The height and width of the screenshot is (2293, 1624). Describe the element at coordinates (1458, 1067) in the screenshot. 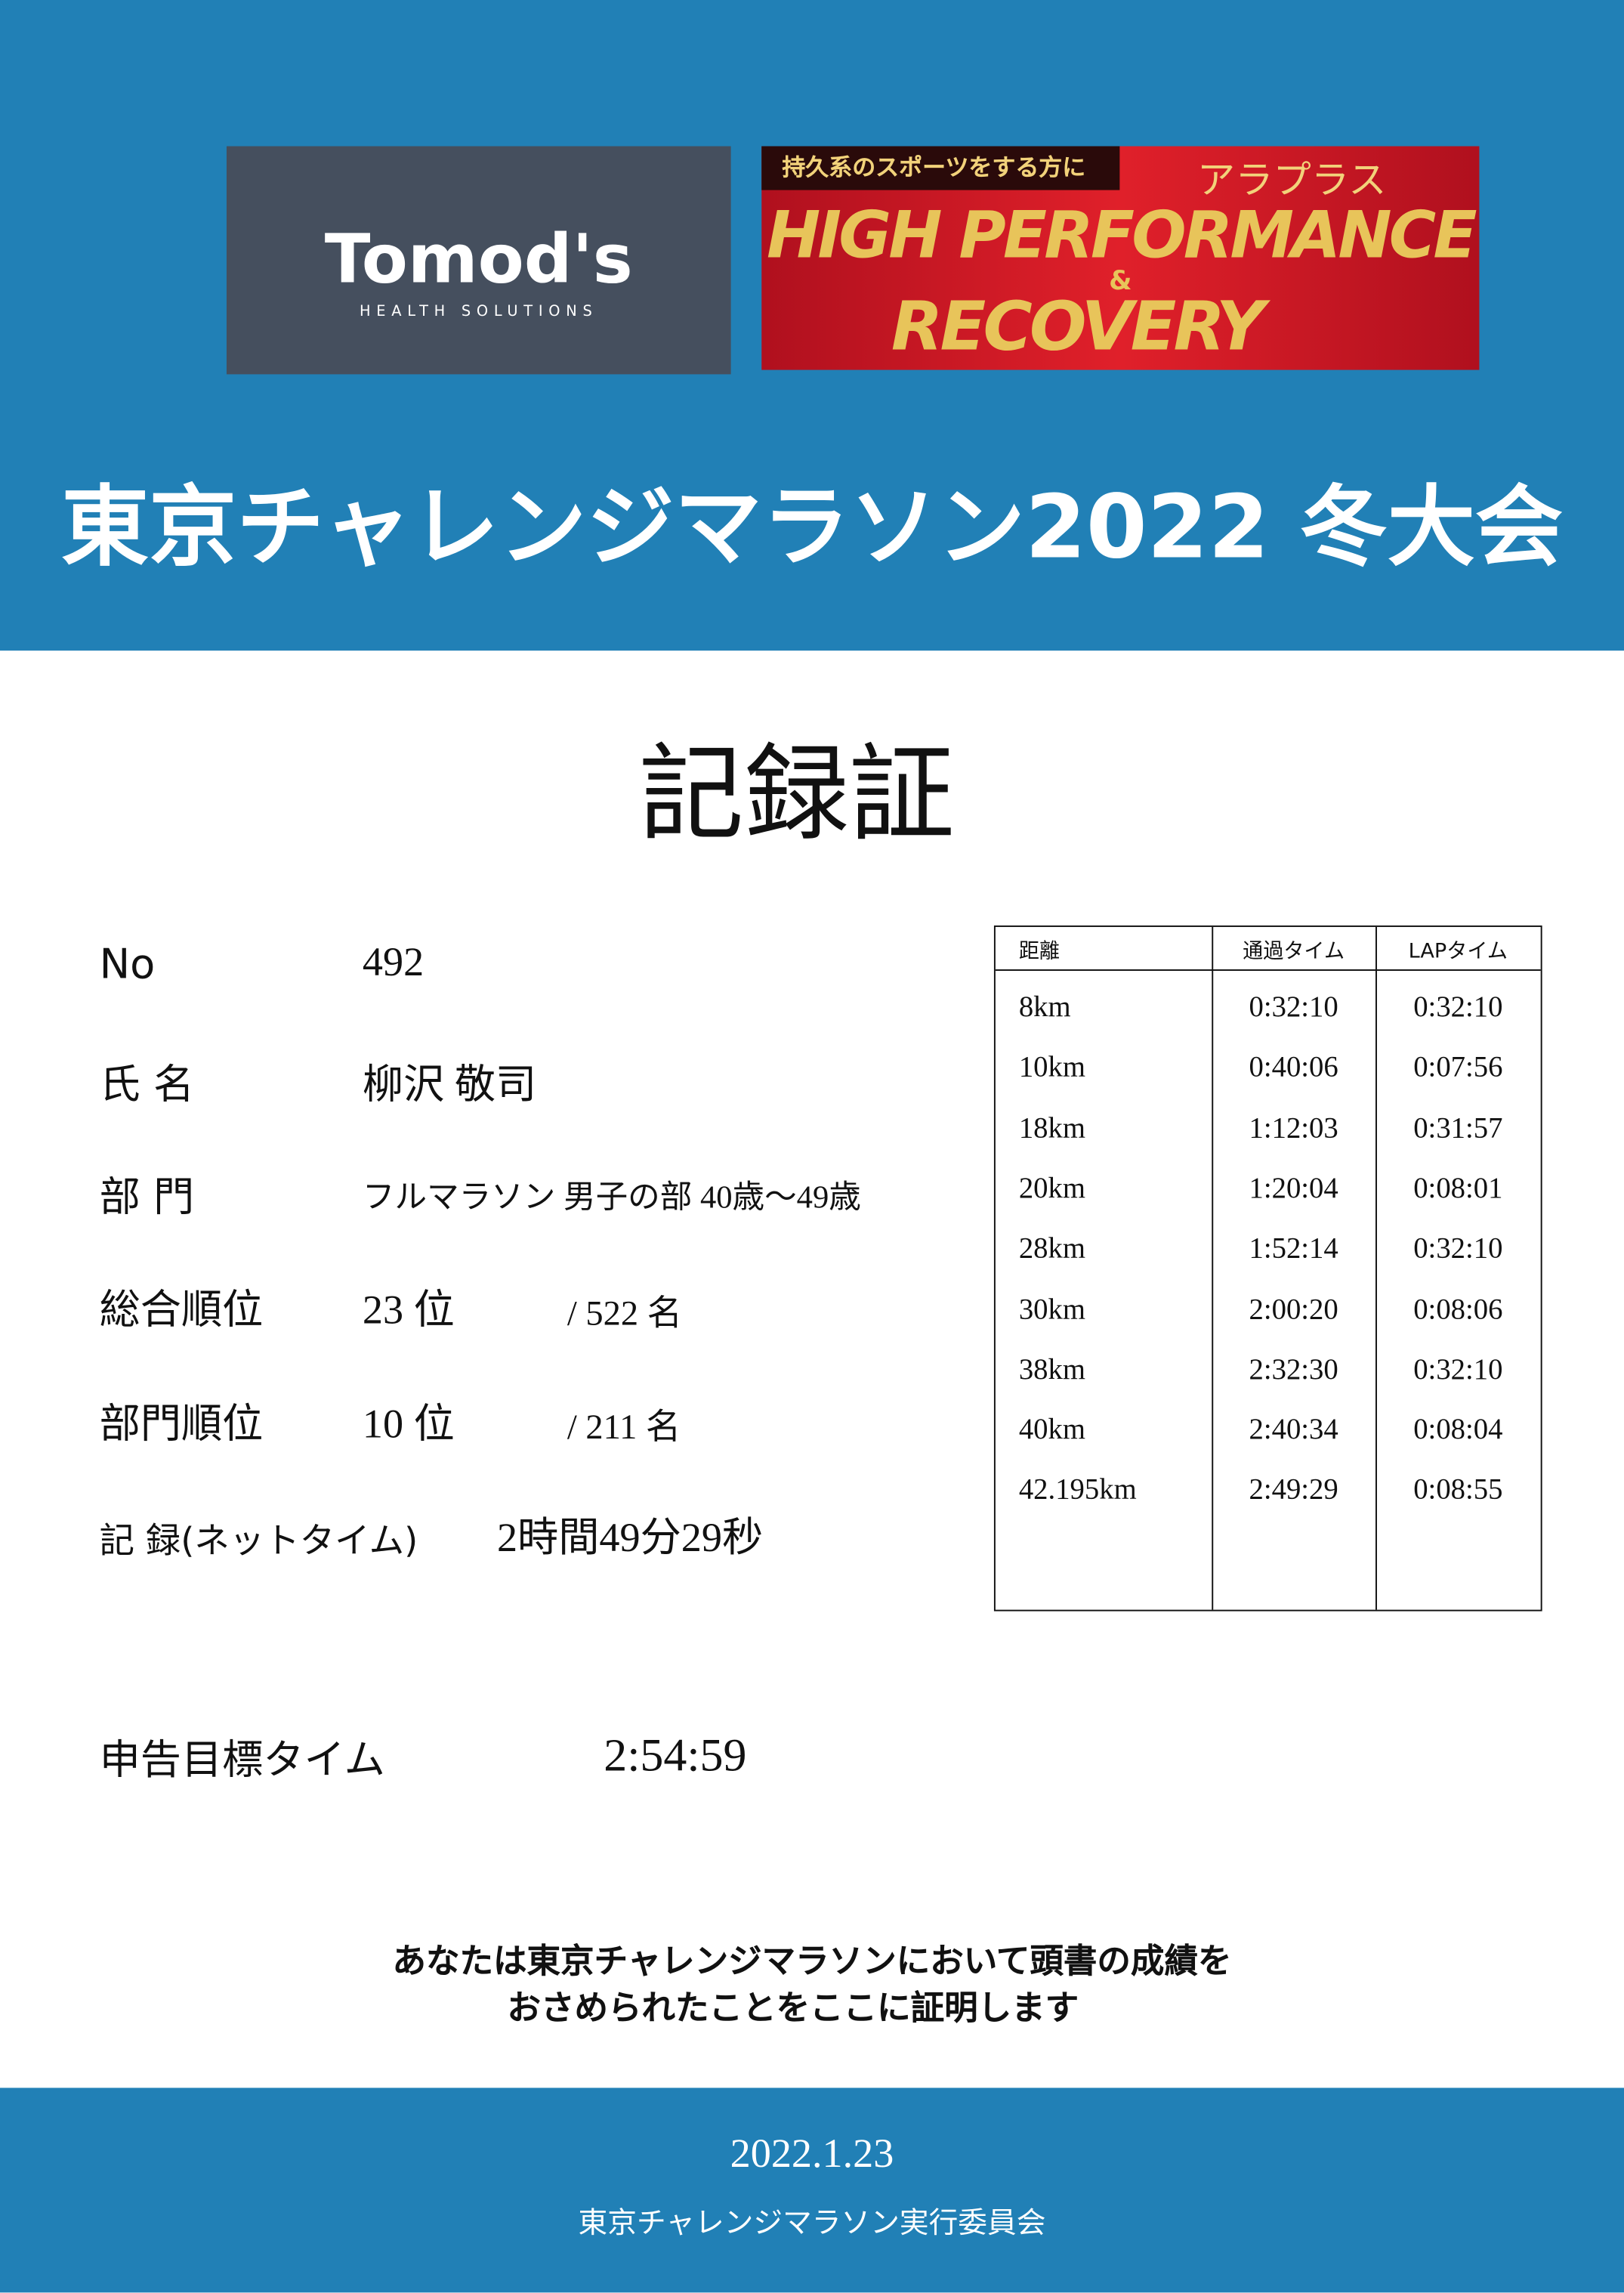

I see `table-cell: 0:07:56` at that location.